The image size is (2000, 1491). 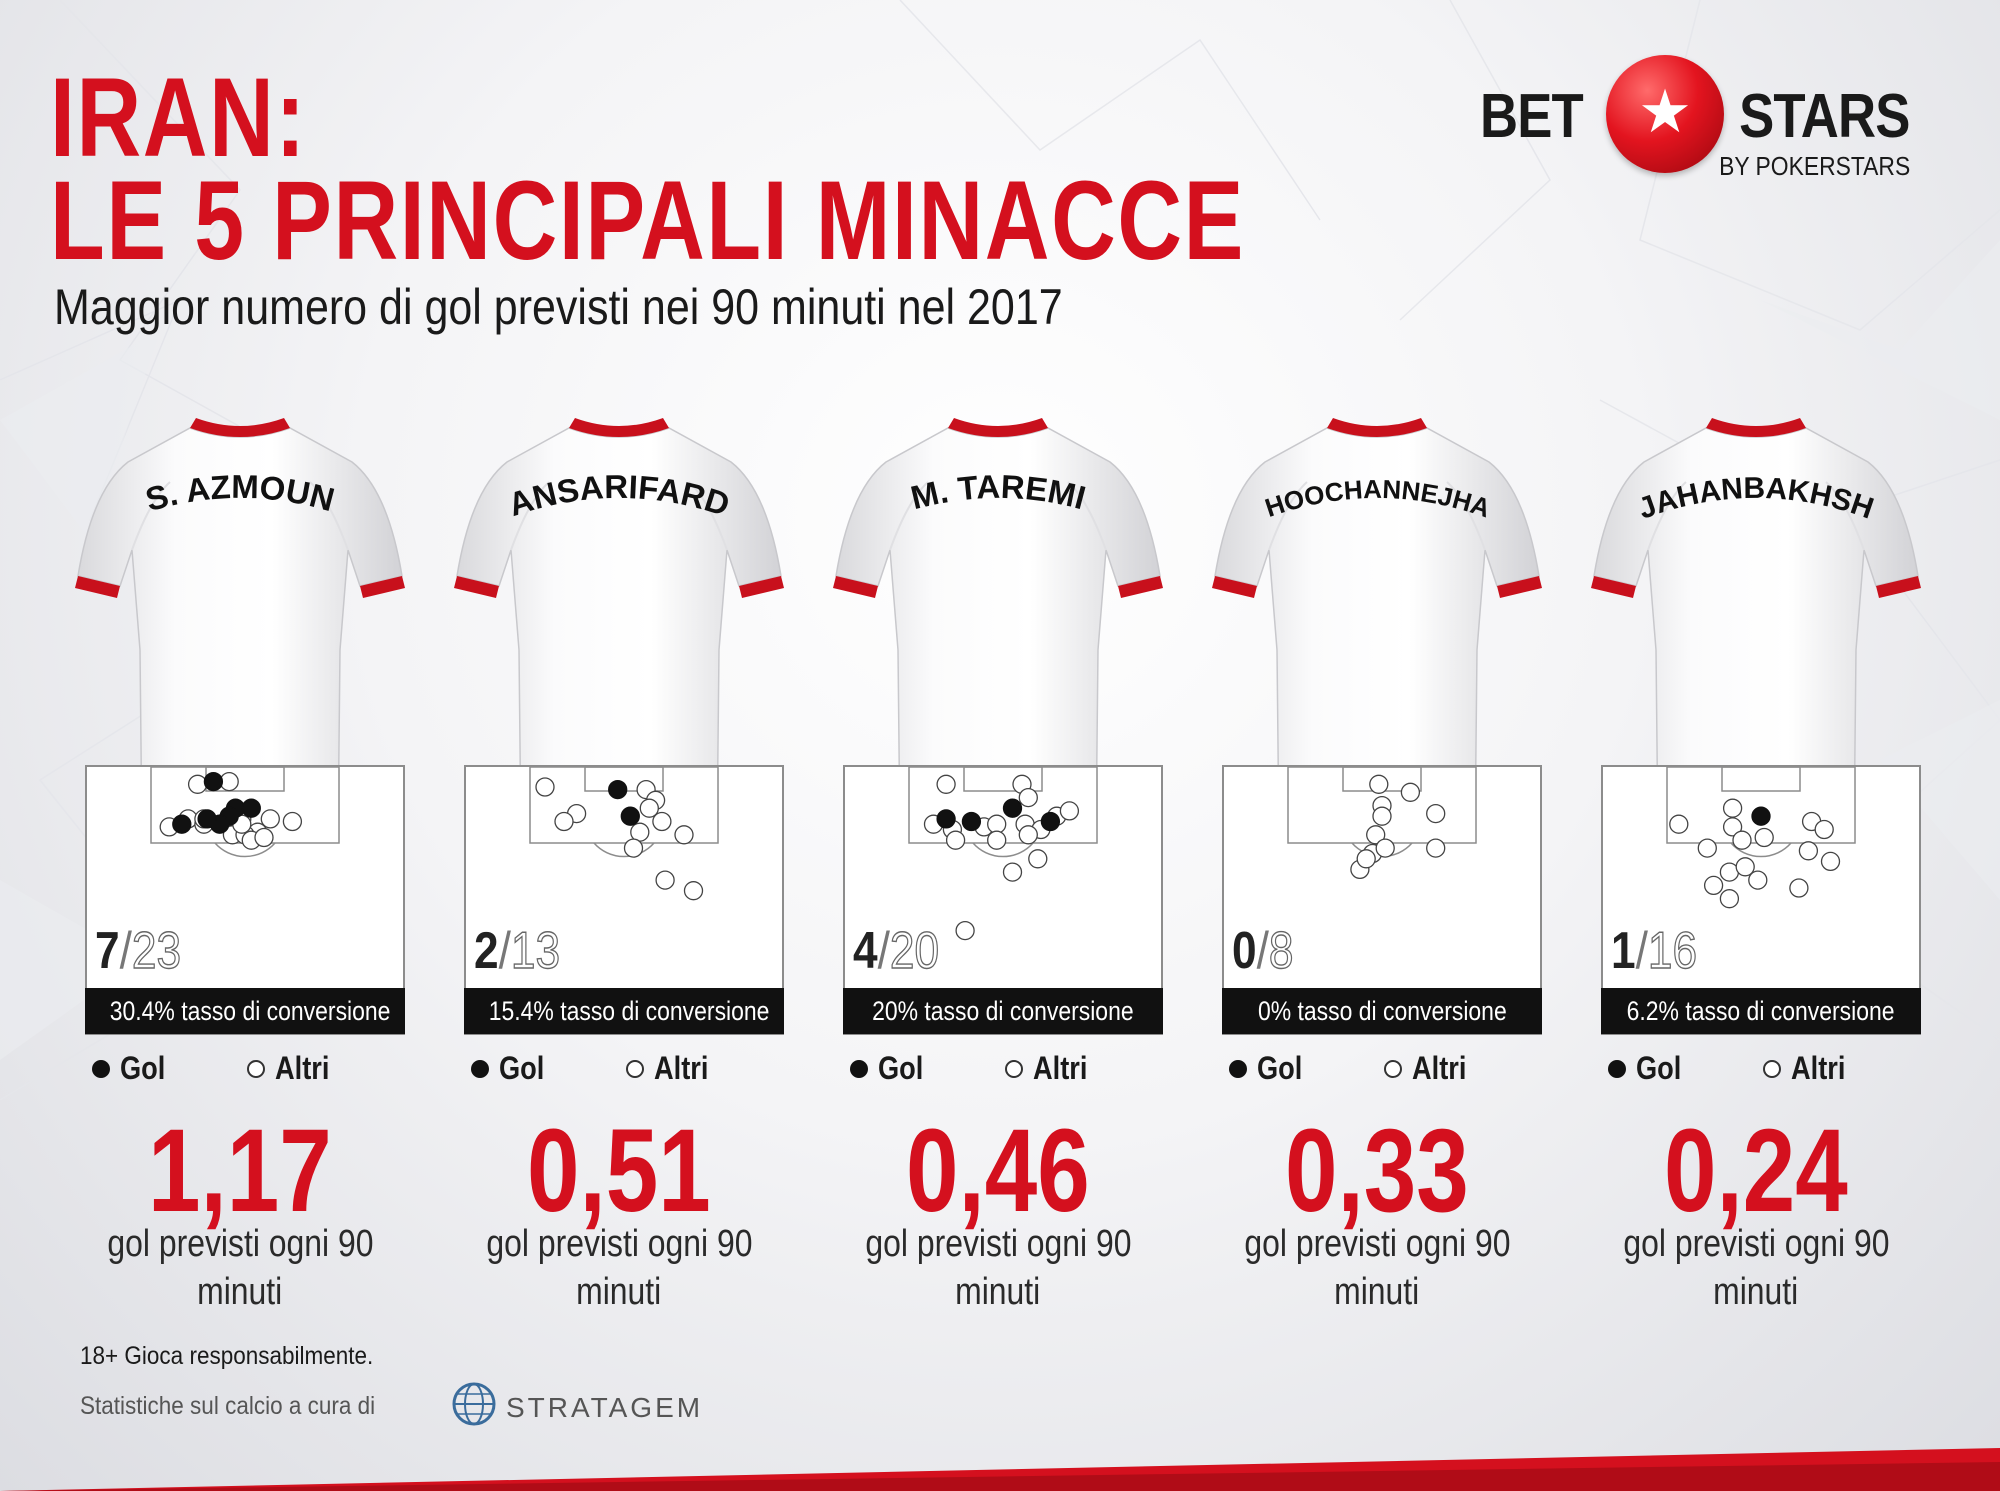 I want to click on conversion-rate-bar: 20% tasso di conversione, so click(x=1003, y=1011).